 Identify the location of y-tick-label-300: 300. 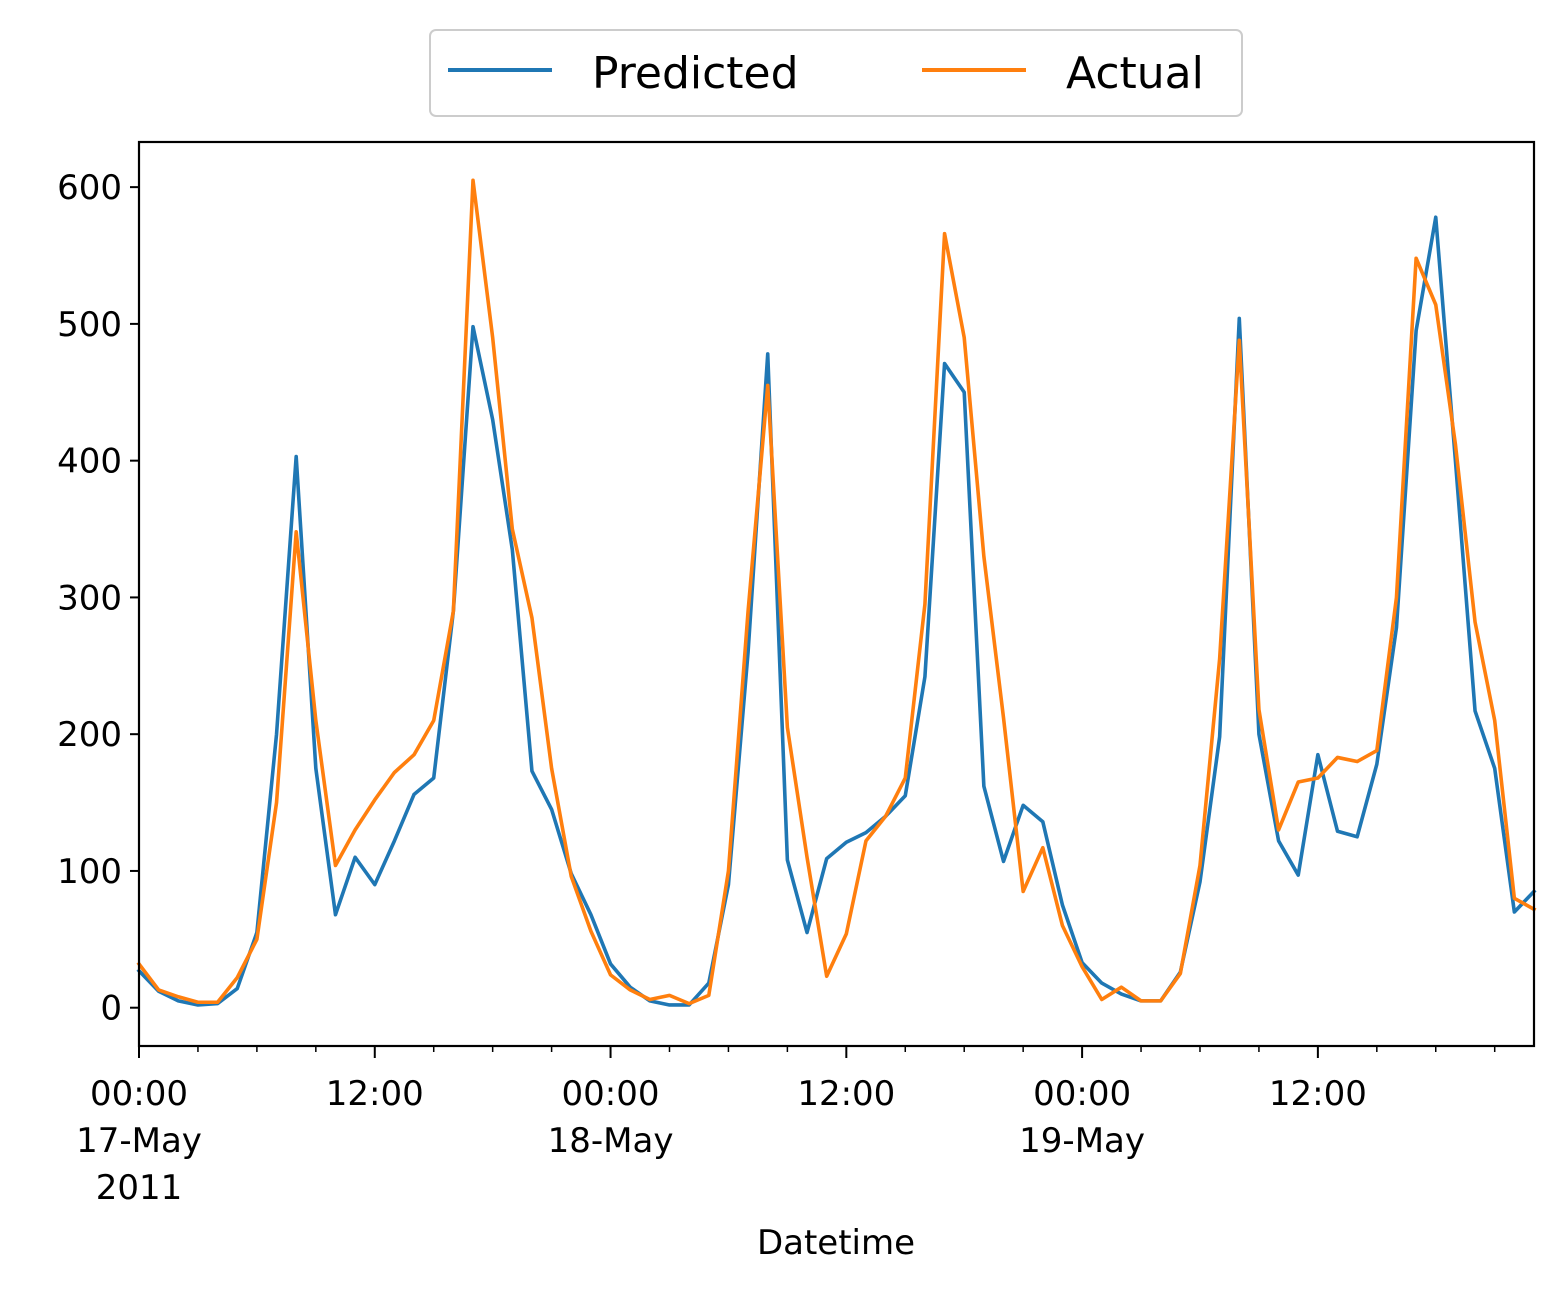
(89, 598).